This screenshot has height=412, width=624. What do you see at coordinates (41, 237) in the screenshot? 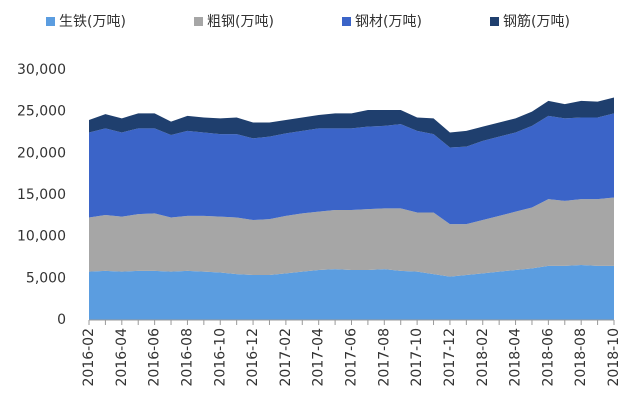
I see `y-tick-label: 10,000` at bounding box center [41, 237].